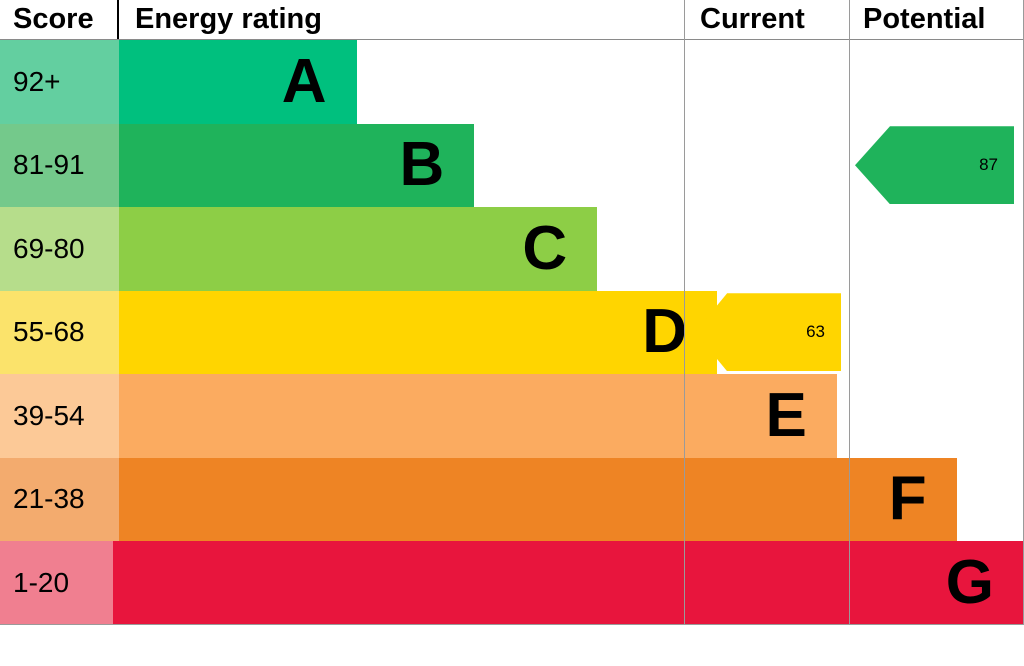 This screenshot has width=1024, height=666. I want to click on band-row-f: 21-38 F, so click(512, 499).